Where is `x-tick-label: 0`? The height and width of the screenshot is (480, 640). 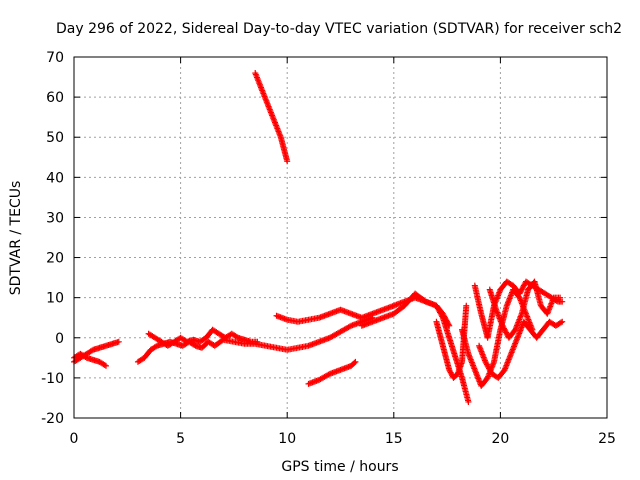
x-tick-label: 0 is located at coordinates (74, 439).